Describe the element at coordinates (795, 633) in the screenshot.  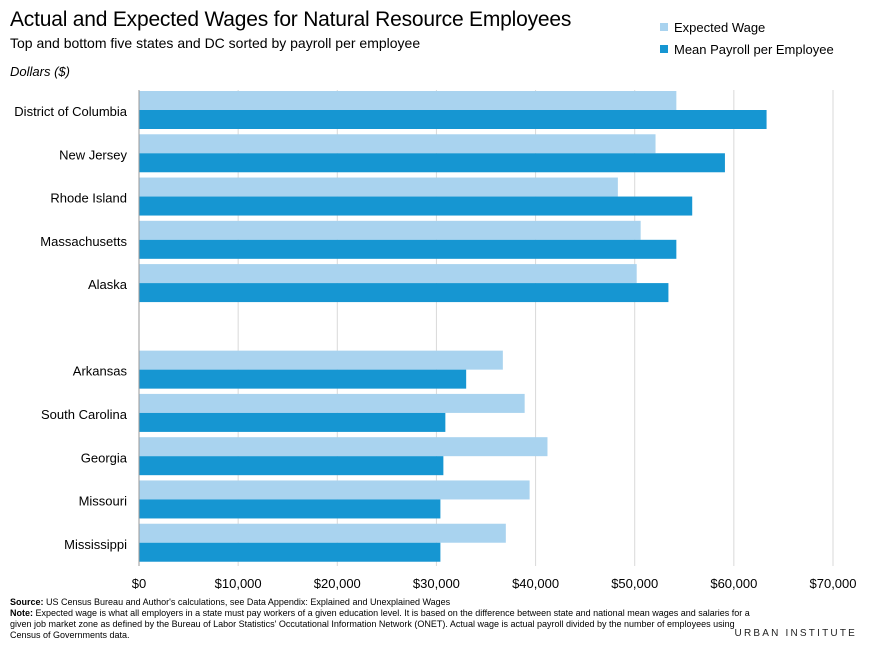
I see `brand-logo: URBAN INSTITUTE` at that location.